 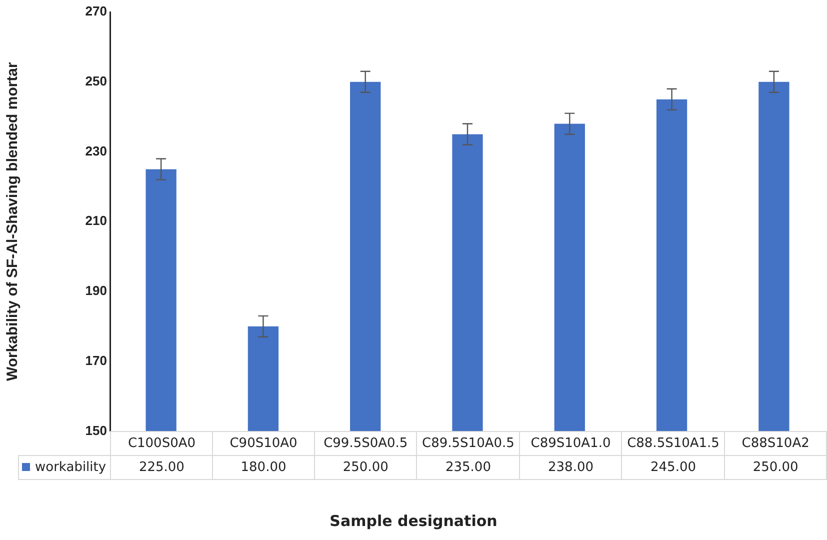 What do you see at coordinates (413, 521) in the screenshot?
I see `x-axis-title: Sample designation` at bounding box center [413, 521].